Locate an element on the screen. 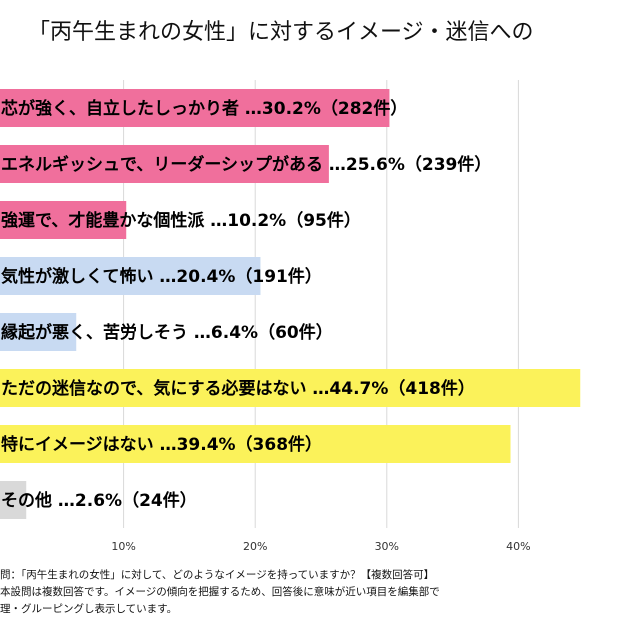 This screenshot has width=640, height=640. bar-label: エネルギッシュで、リーダーシップがある …25.6%（239件） is located at coordinates (246, 164).